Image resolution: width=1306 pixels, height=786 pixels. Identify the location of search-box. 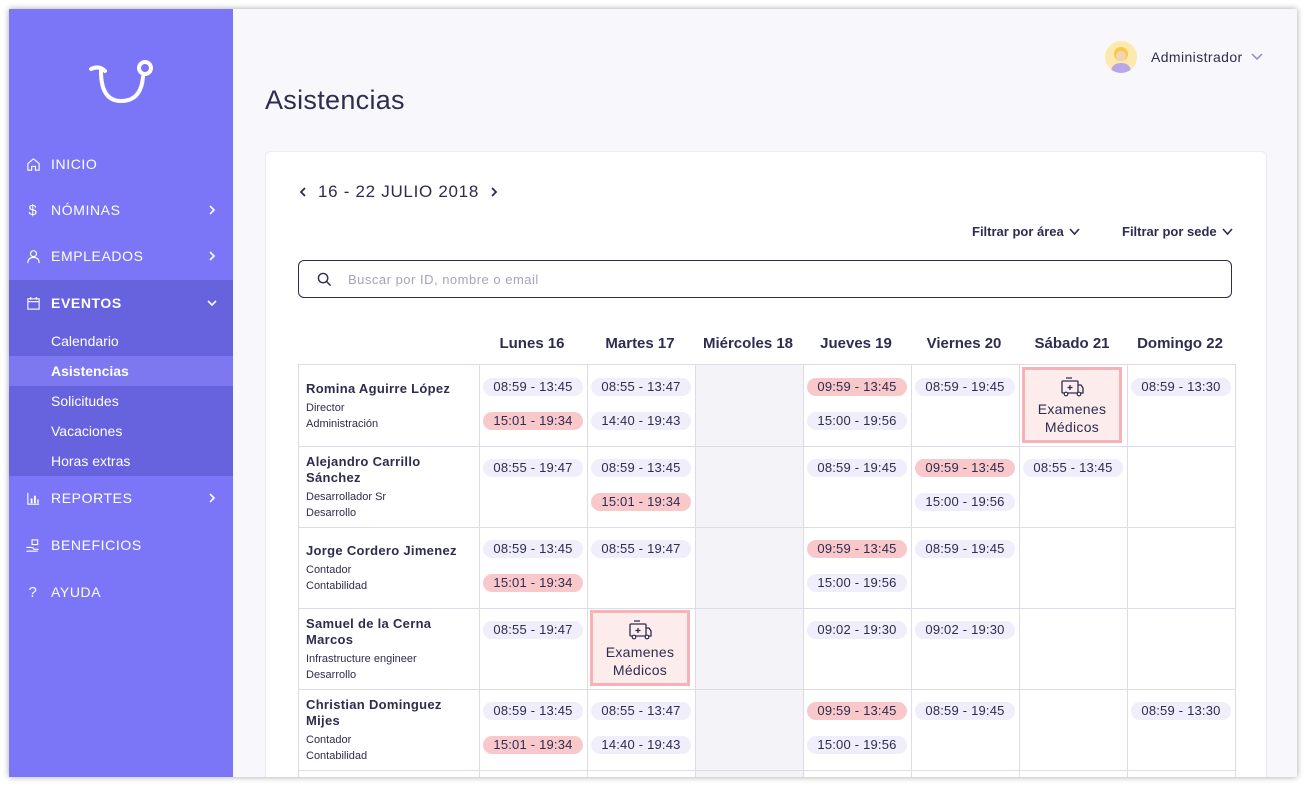
(765, 279).